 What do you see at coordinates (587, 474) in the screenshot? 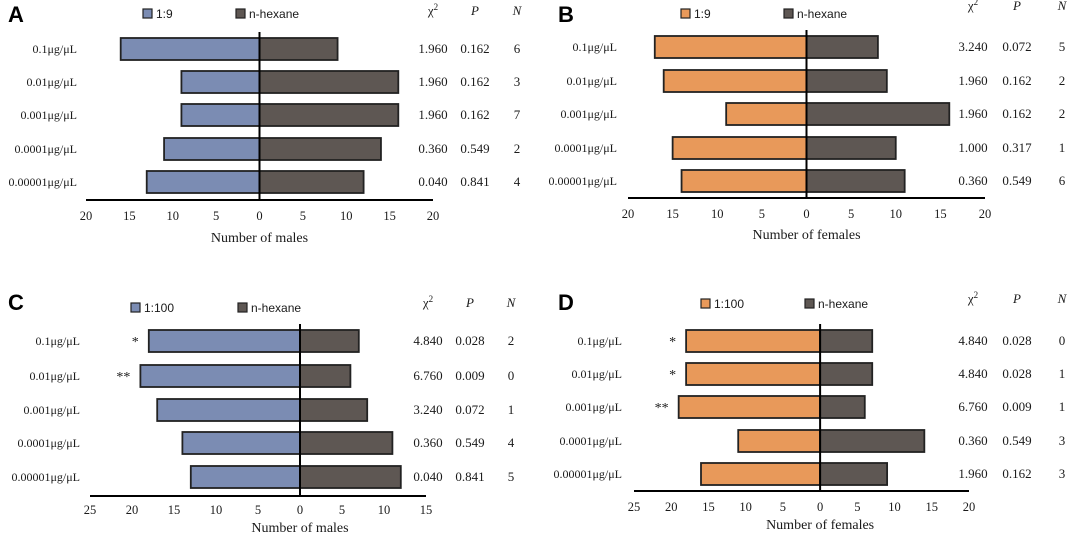
I see `category-label: 0.00001μg/μL` at bounding box center [587, 474].